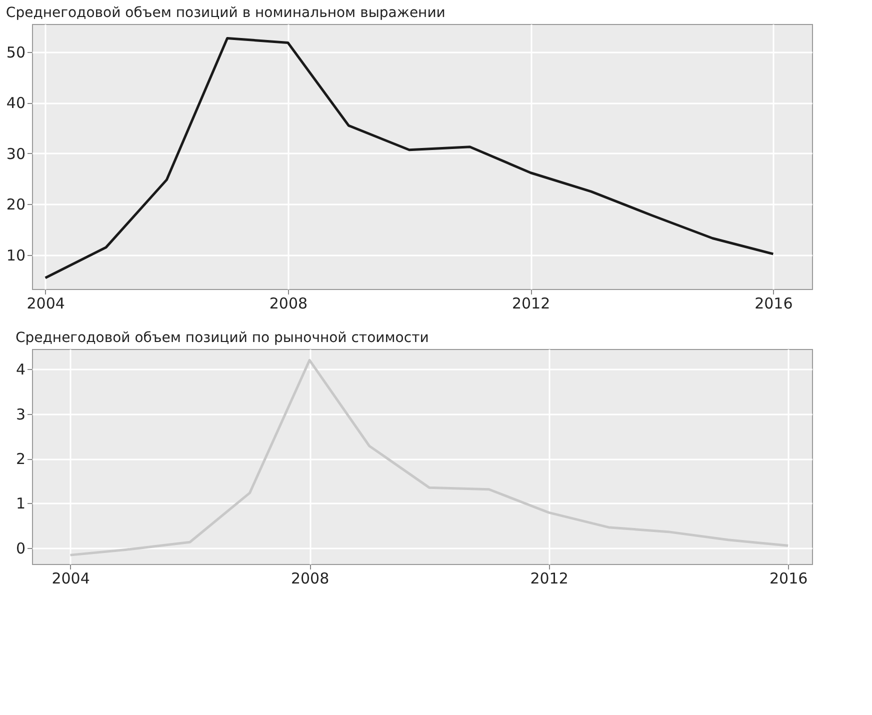 The image size is (872, 715). Describe the element at coordinates (21, 414) in the screenshot. I see `y-tick-label: 3` at that location.